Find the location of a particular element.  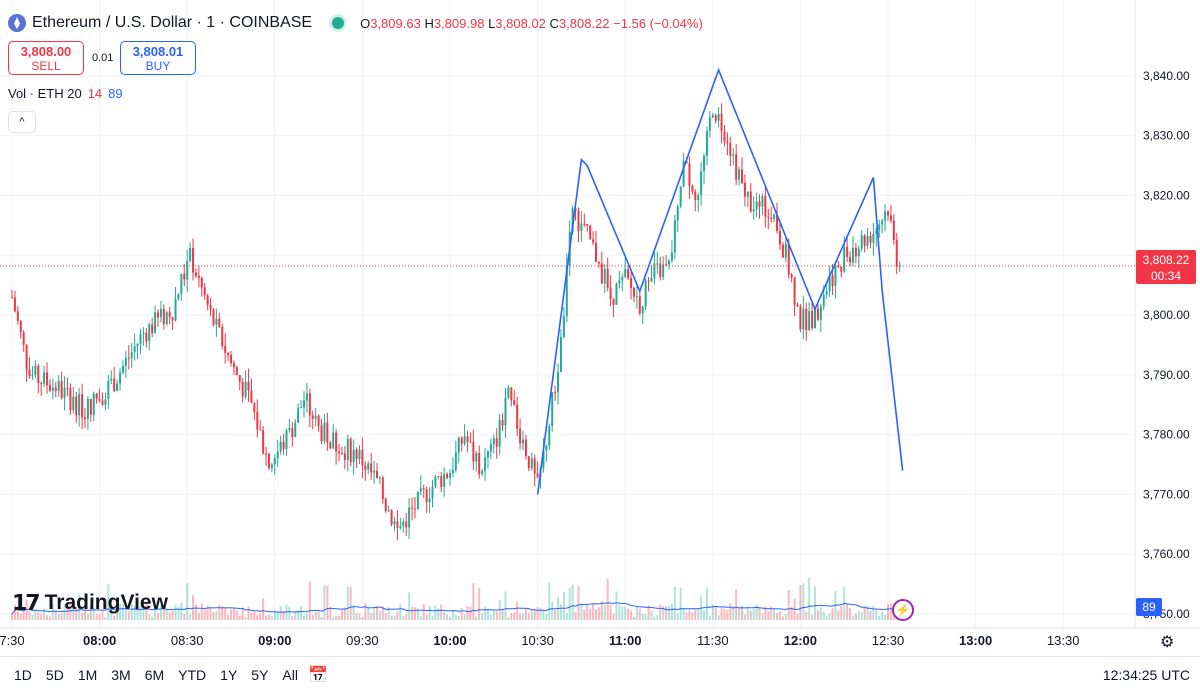

range-1y: 1Y is located at coordinates (229, 675).